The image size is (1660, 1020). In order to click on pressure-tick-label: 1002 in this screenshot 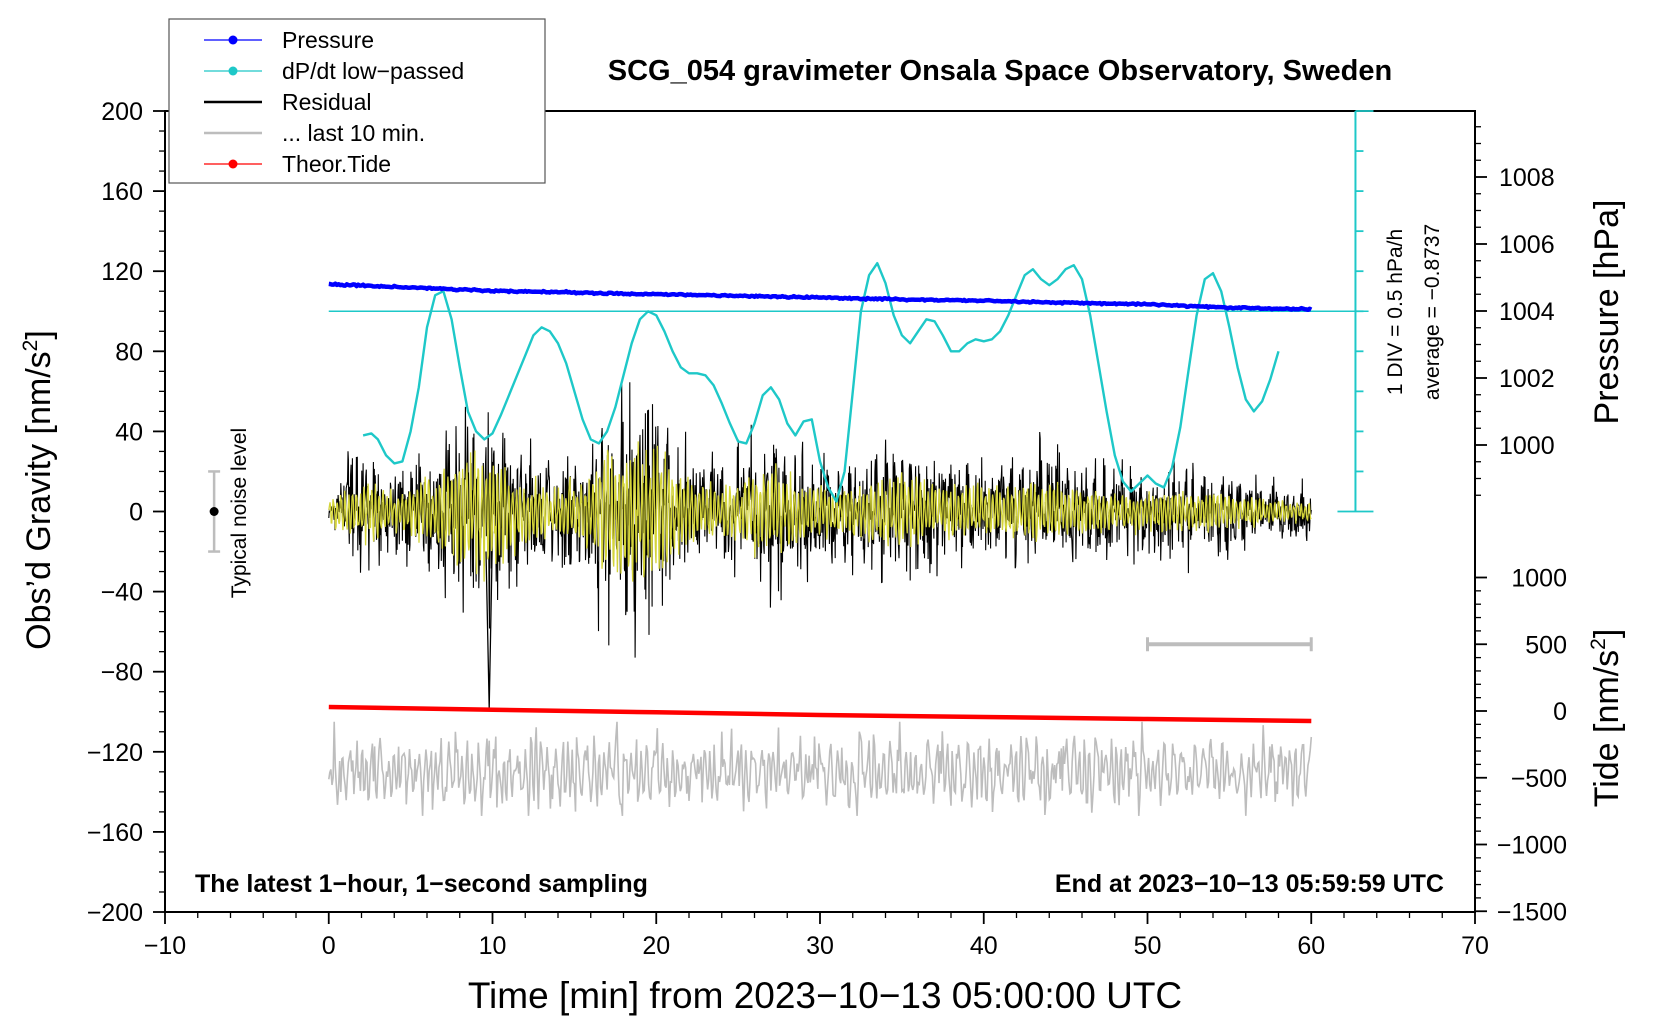, I will do `click(1527, 379)`.